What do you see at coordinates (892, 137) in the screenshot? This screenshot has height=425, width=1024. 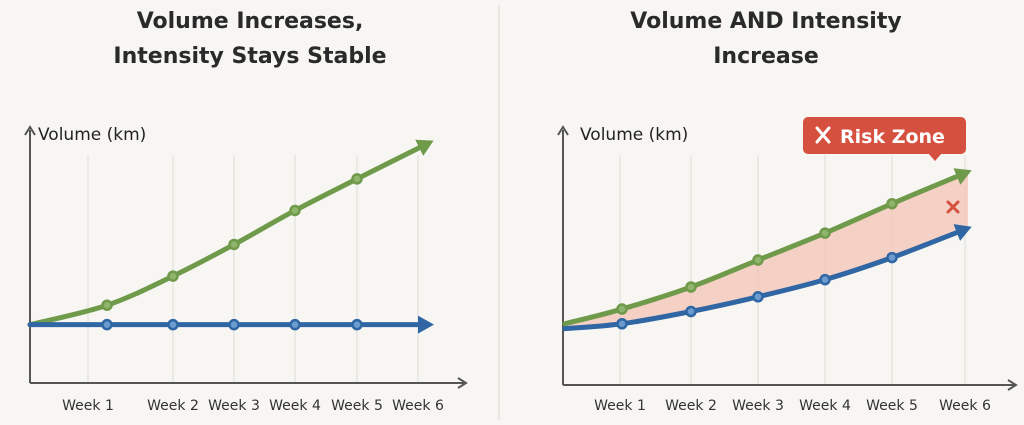 I see `risk-zone-label: Risk Zone` at bounding box center [892, 137].